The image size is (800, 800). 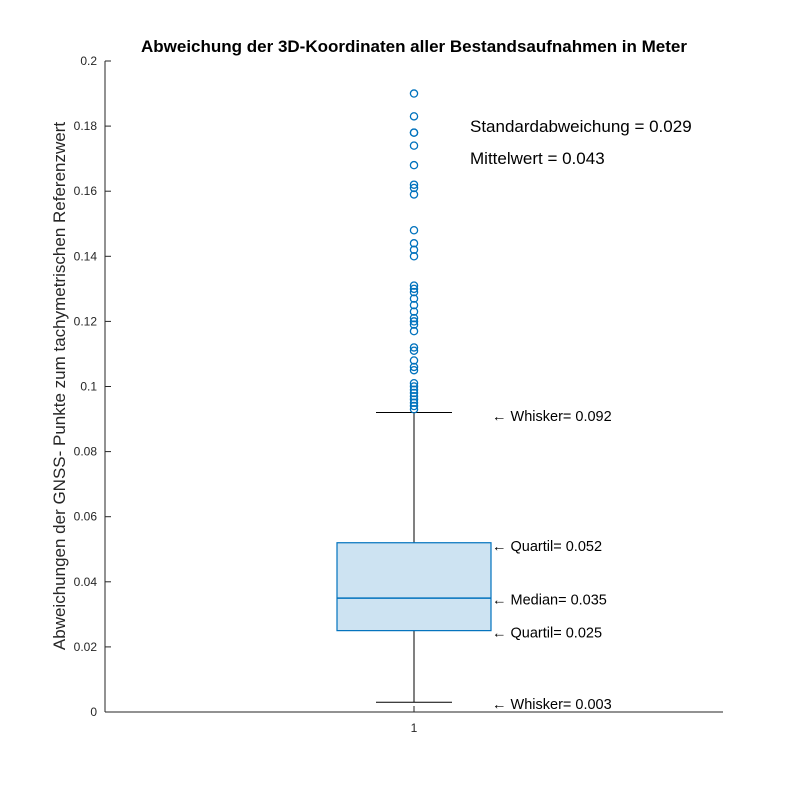 What do you see at coordinates (86, 321) in the screenshot?
I see `y-tick-label: 0.12` at bounding box center [86, 321].